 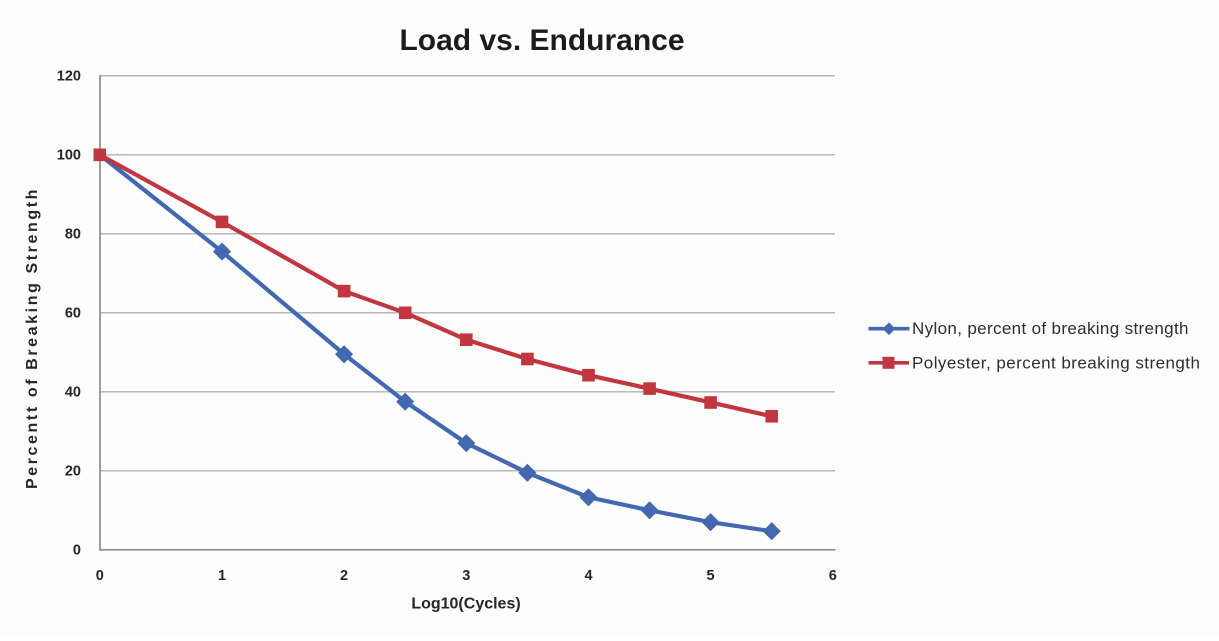 I want to click on svg-text: 4, so click(x=588, y=576).